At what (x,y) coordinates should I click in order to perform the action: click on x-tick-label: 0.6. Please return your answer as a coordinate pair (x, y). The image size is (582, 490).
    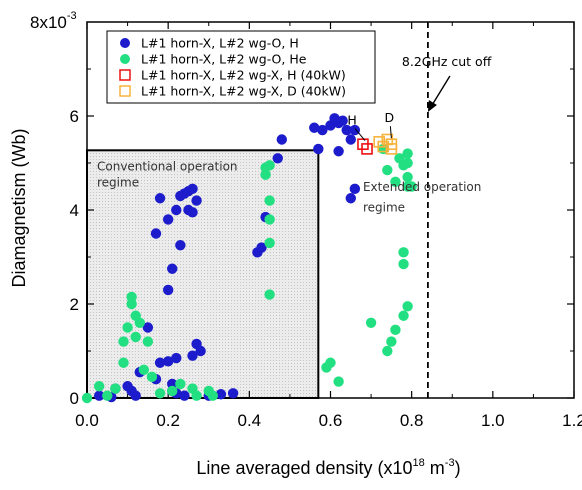
    Looking at the image, I should click on (331, 420).